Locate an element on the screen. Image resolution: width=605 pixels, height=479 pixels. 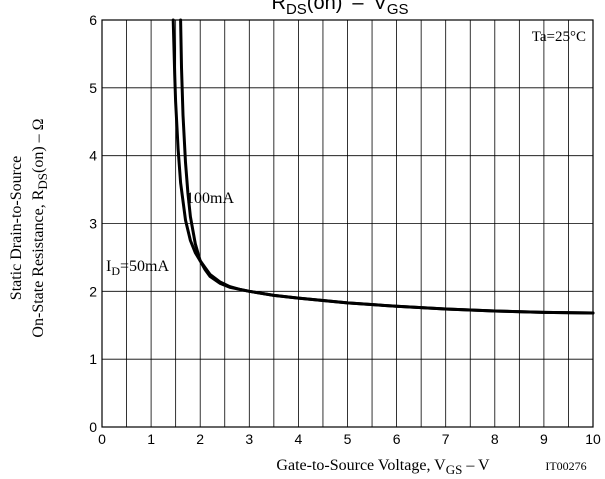
x-tick-label: 5 is located at coordinates (348, 439).